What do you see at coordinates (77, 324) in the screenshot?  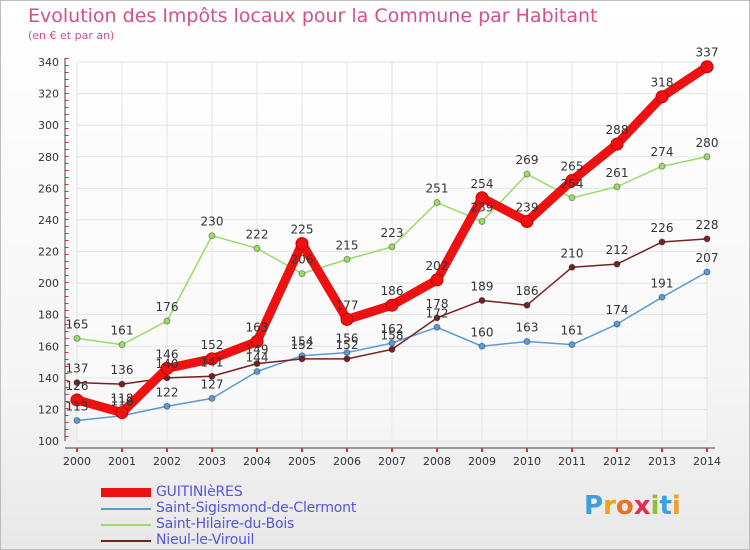 I see `data-label: 165` at bounding box center [77, 324].